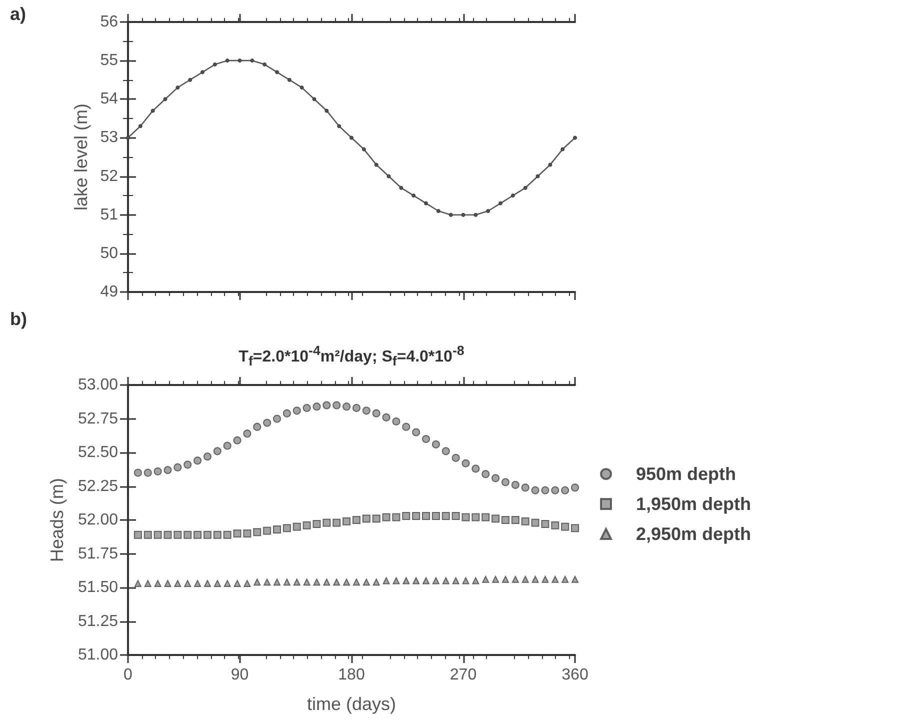  I want to click on y-tick-label: 52.25, so click(98, 486).